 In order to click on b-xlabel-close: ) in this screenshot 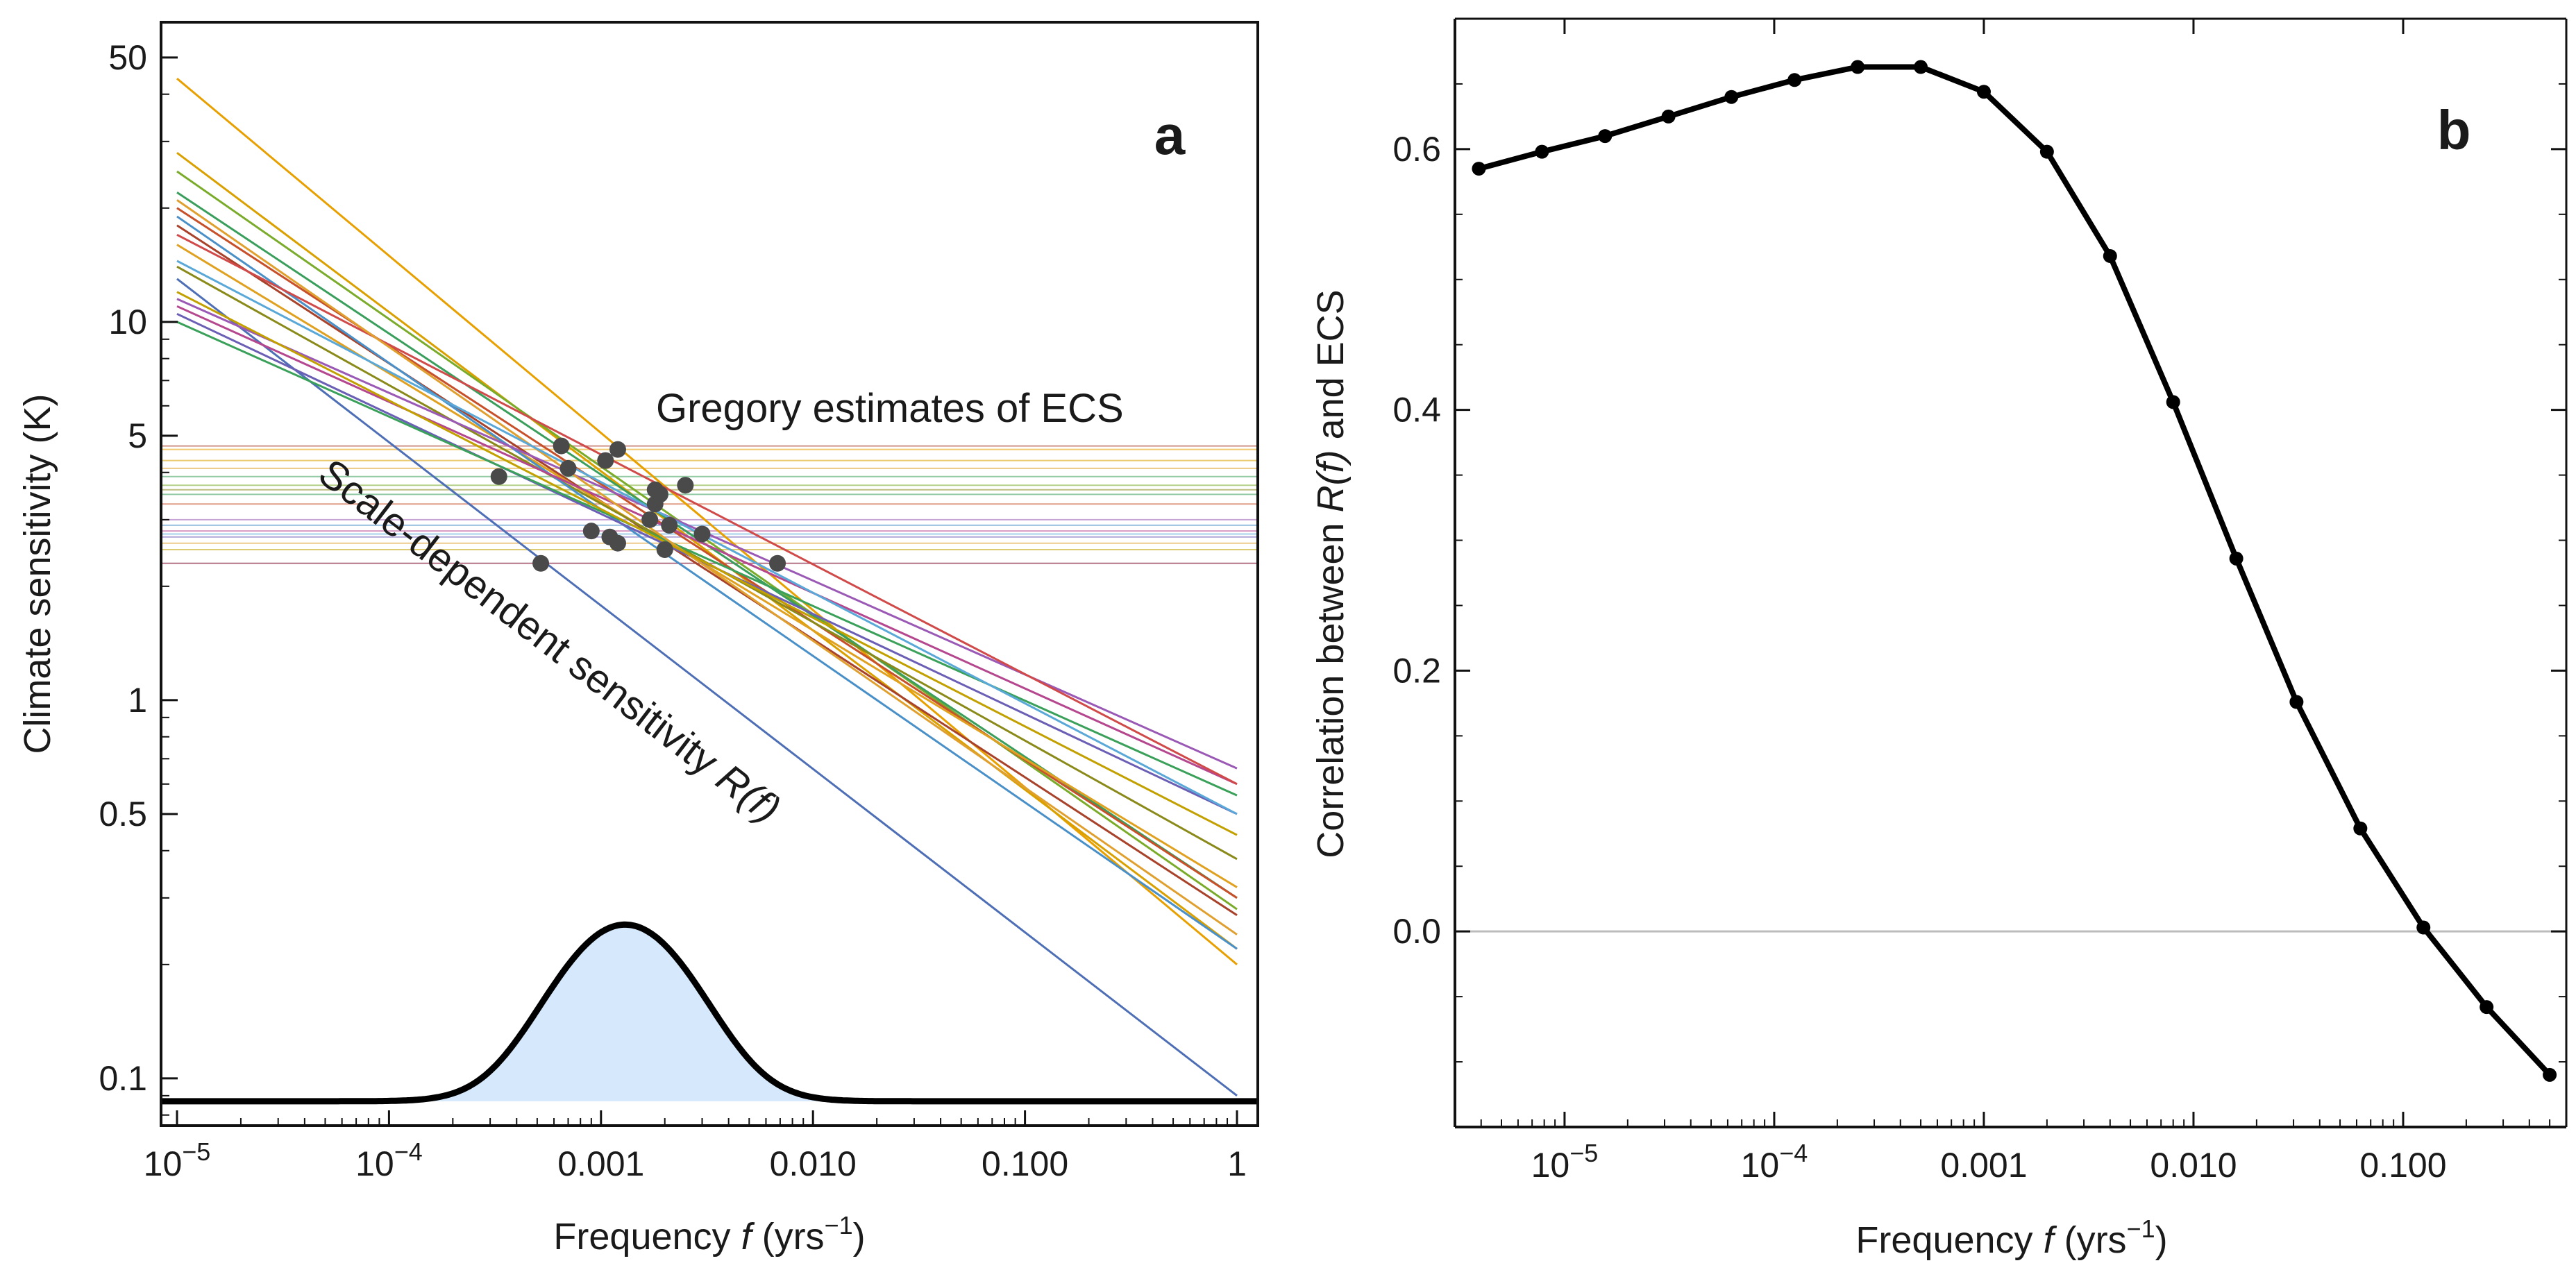, I will do `click(2161, 1240)`.